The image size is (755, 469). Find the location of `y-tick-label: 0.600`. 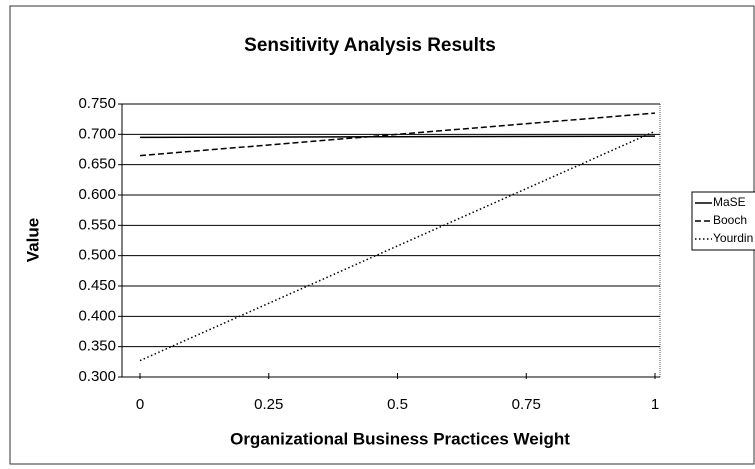

y-tick-label: 0.600 is located at coordinates (97, 194).